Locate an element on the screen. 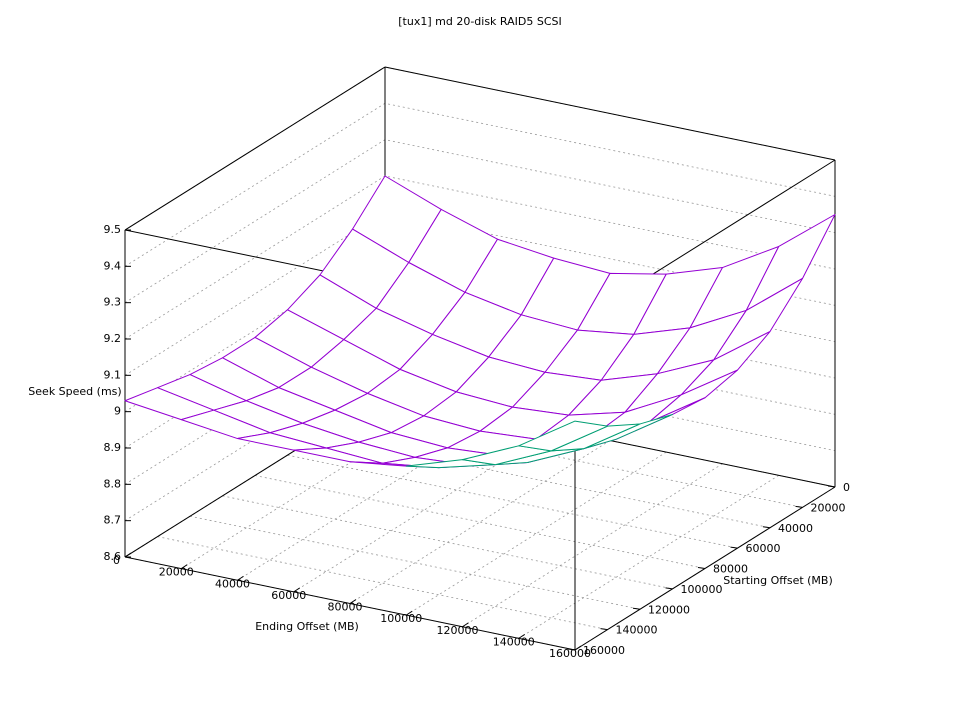  y-tick-label: 100000 is located at coordinates (702, 589).